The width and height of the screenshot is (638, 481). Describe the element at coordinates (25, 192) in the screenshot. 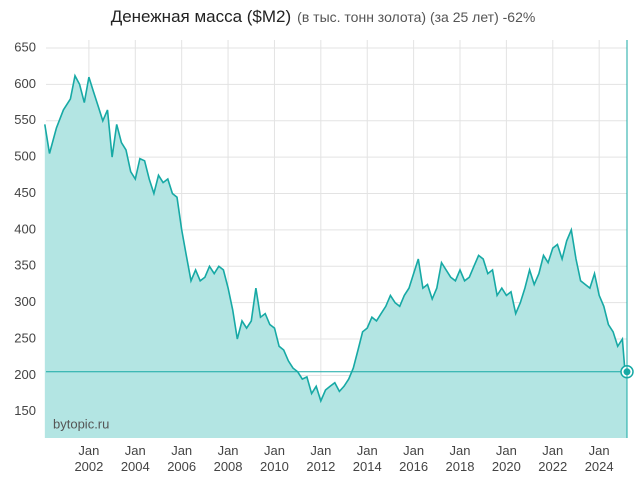

I see `y-tick-label: 450` at that location.